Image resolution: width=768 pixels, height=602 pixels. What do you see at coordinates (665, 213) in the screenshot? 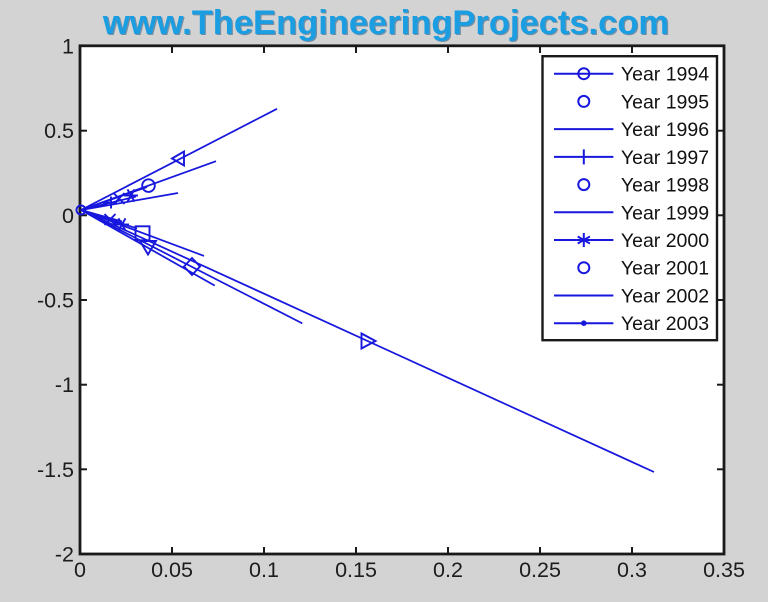
I see `svg-text: Year 1999` at bounding box center [665, 213].